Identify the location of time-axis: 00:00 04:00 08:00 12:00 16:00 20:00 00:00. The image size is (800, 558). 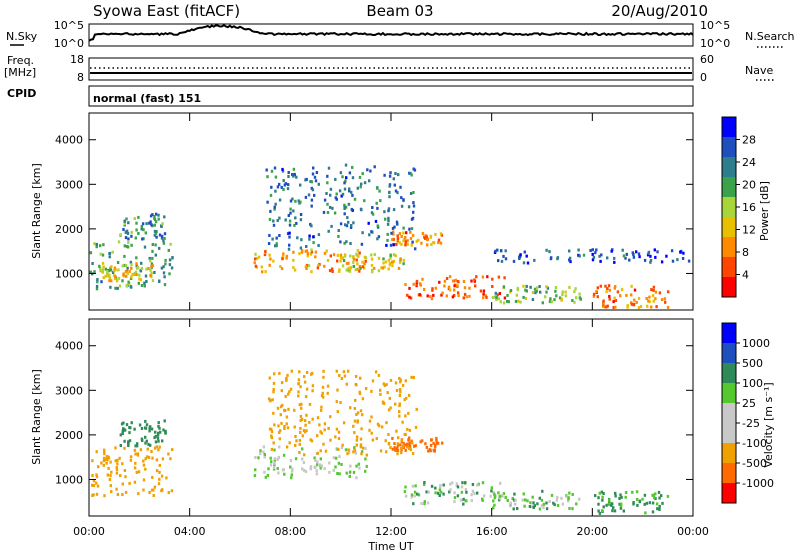
(391, 531).